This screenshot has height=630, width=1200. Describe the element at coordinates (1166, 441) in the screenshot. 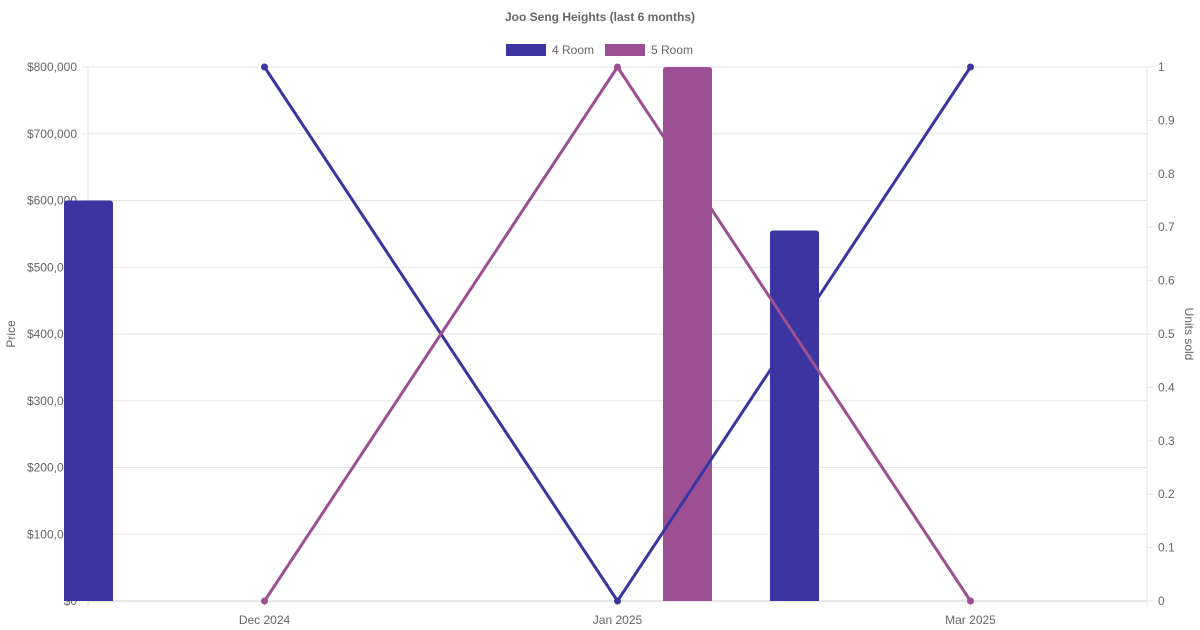

I see `right-tick-label: 0.3` at that location.